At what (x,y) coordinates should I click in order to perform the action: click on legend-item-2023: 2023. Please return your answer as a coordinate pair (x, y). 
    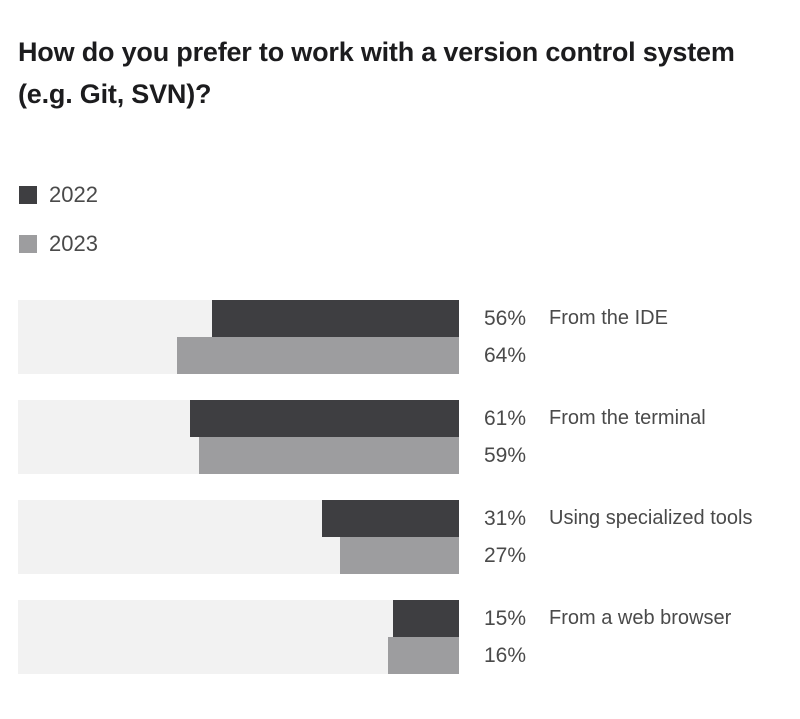
    Looking at the image, I should click on (58, 243).